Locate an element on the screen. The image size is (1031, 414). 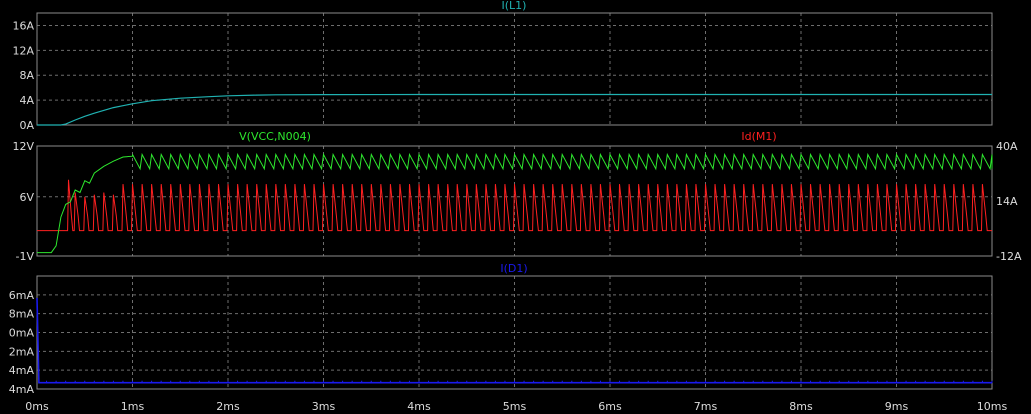
x-tick-label: 5ms is located at coordinates (515, 406).